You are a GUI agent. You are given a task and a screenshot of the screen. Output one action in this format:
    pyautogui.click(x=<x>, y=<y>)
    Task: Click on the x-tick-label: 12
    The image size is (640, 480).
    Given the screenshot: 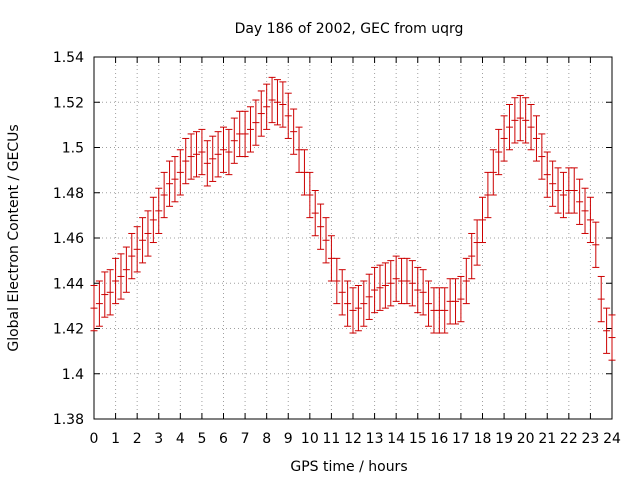 What is the action you would take?
    pyautogui.click(x=353, y=439)
    